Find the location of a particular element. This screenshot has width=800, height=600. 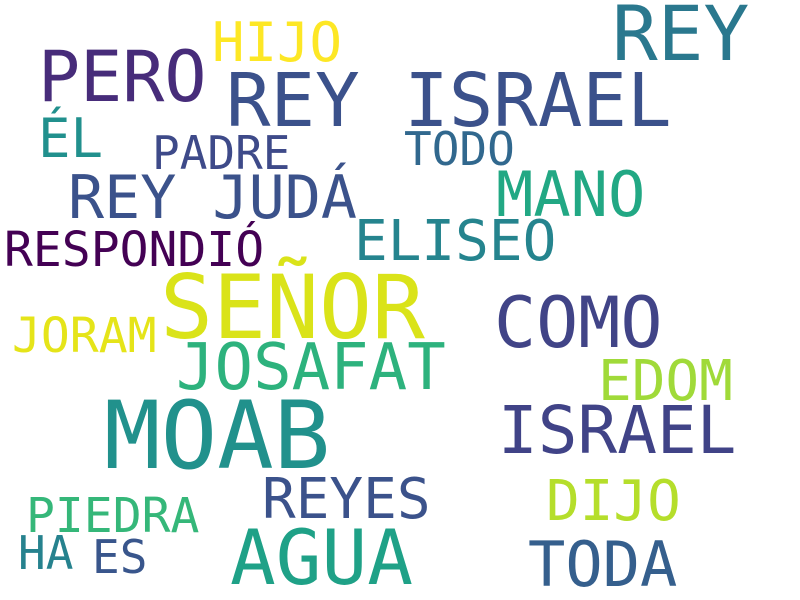

word-como: COMO is located at coordinates (578, 323).